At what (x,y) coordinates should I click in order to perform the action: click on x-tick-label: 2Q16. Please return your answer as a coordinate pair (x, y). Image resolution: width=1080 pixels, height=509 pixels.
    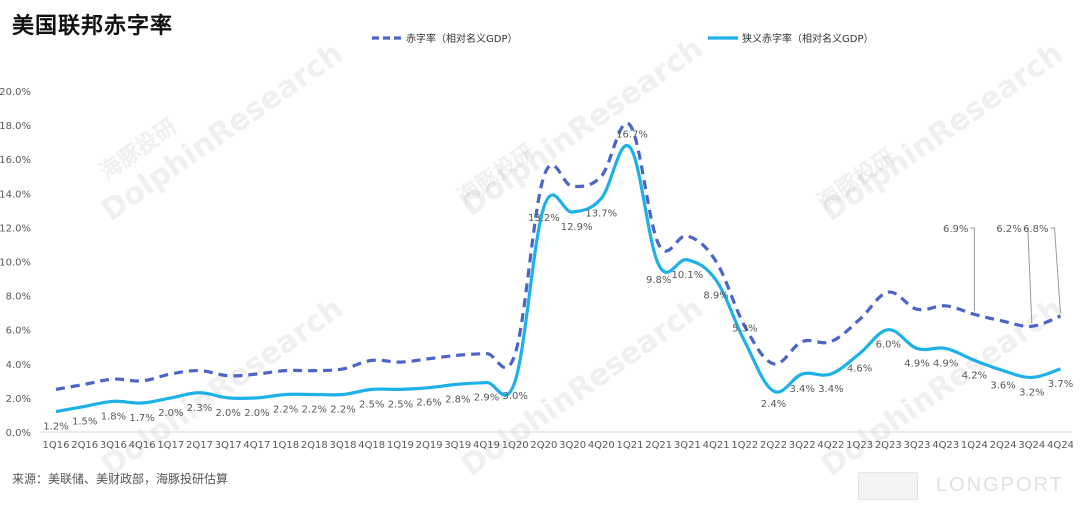
    Looking at the image, I should click on (84, 445).